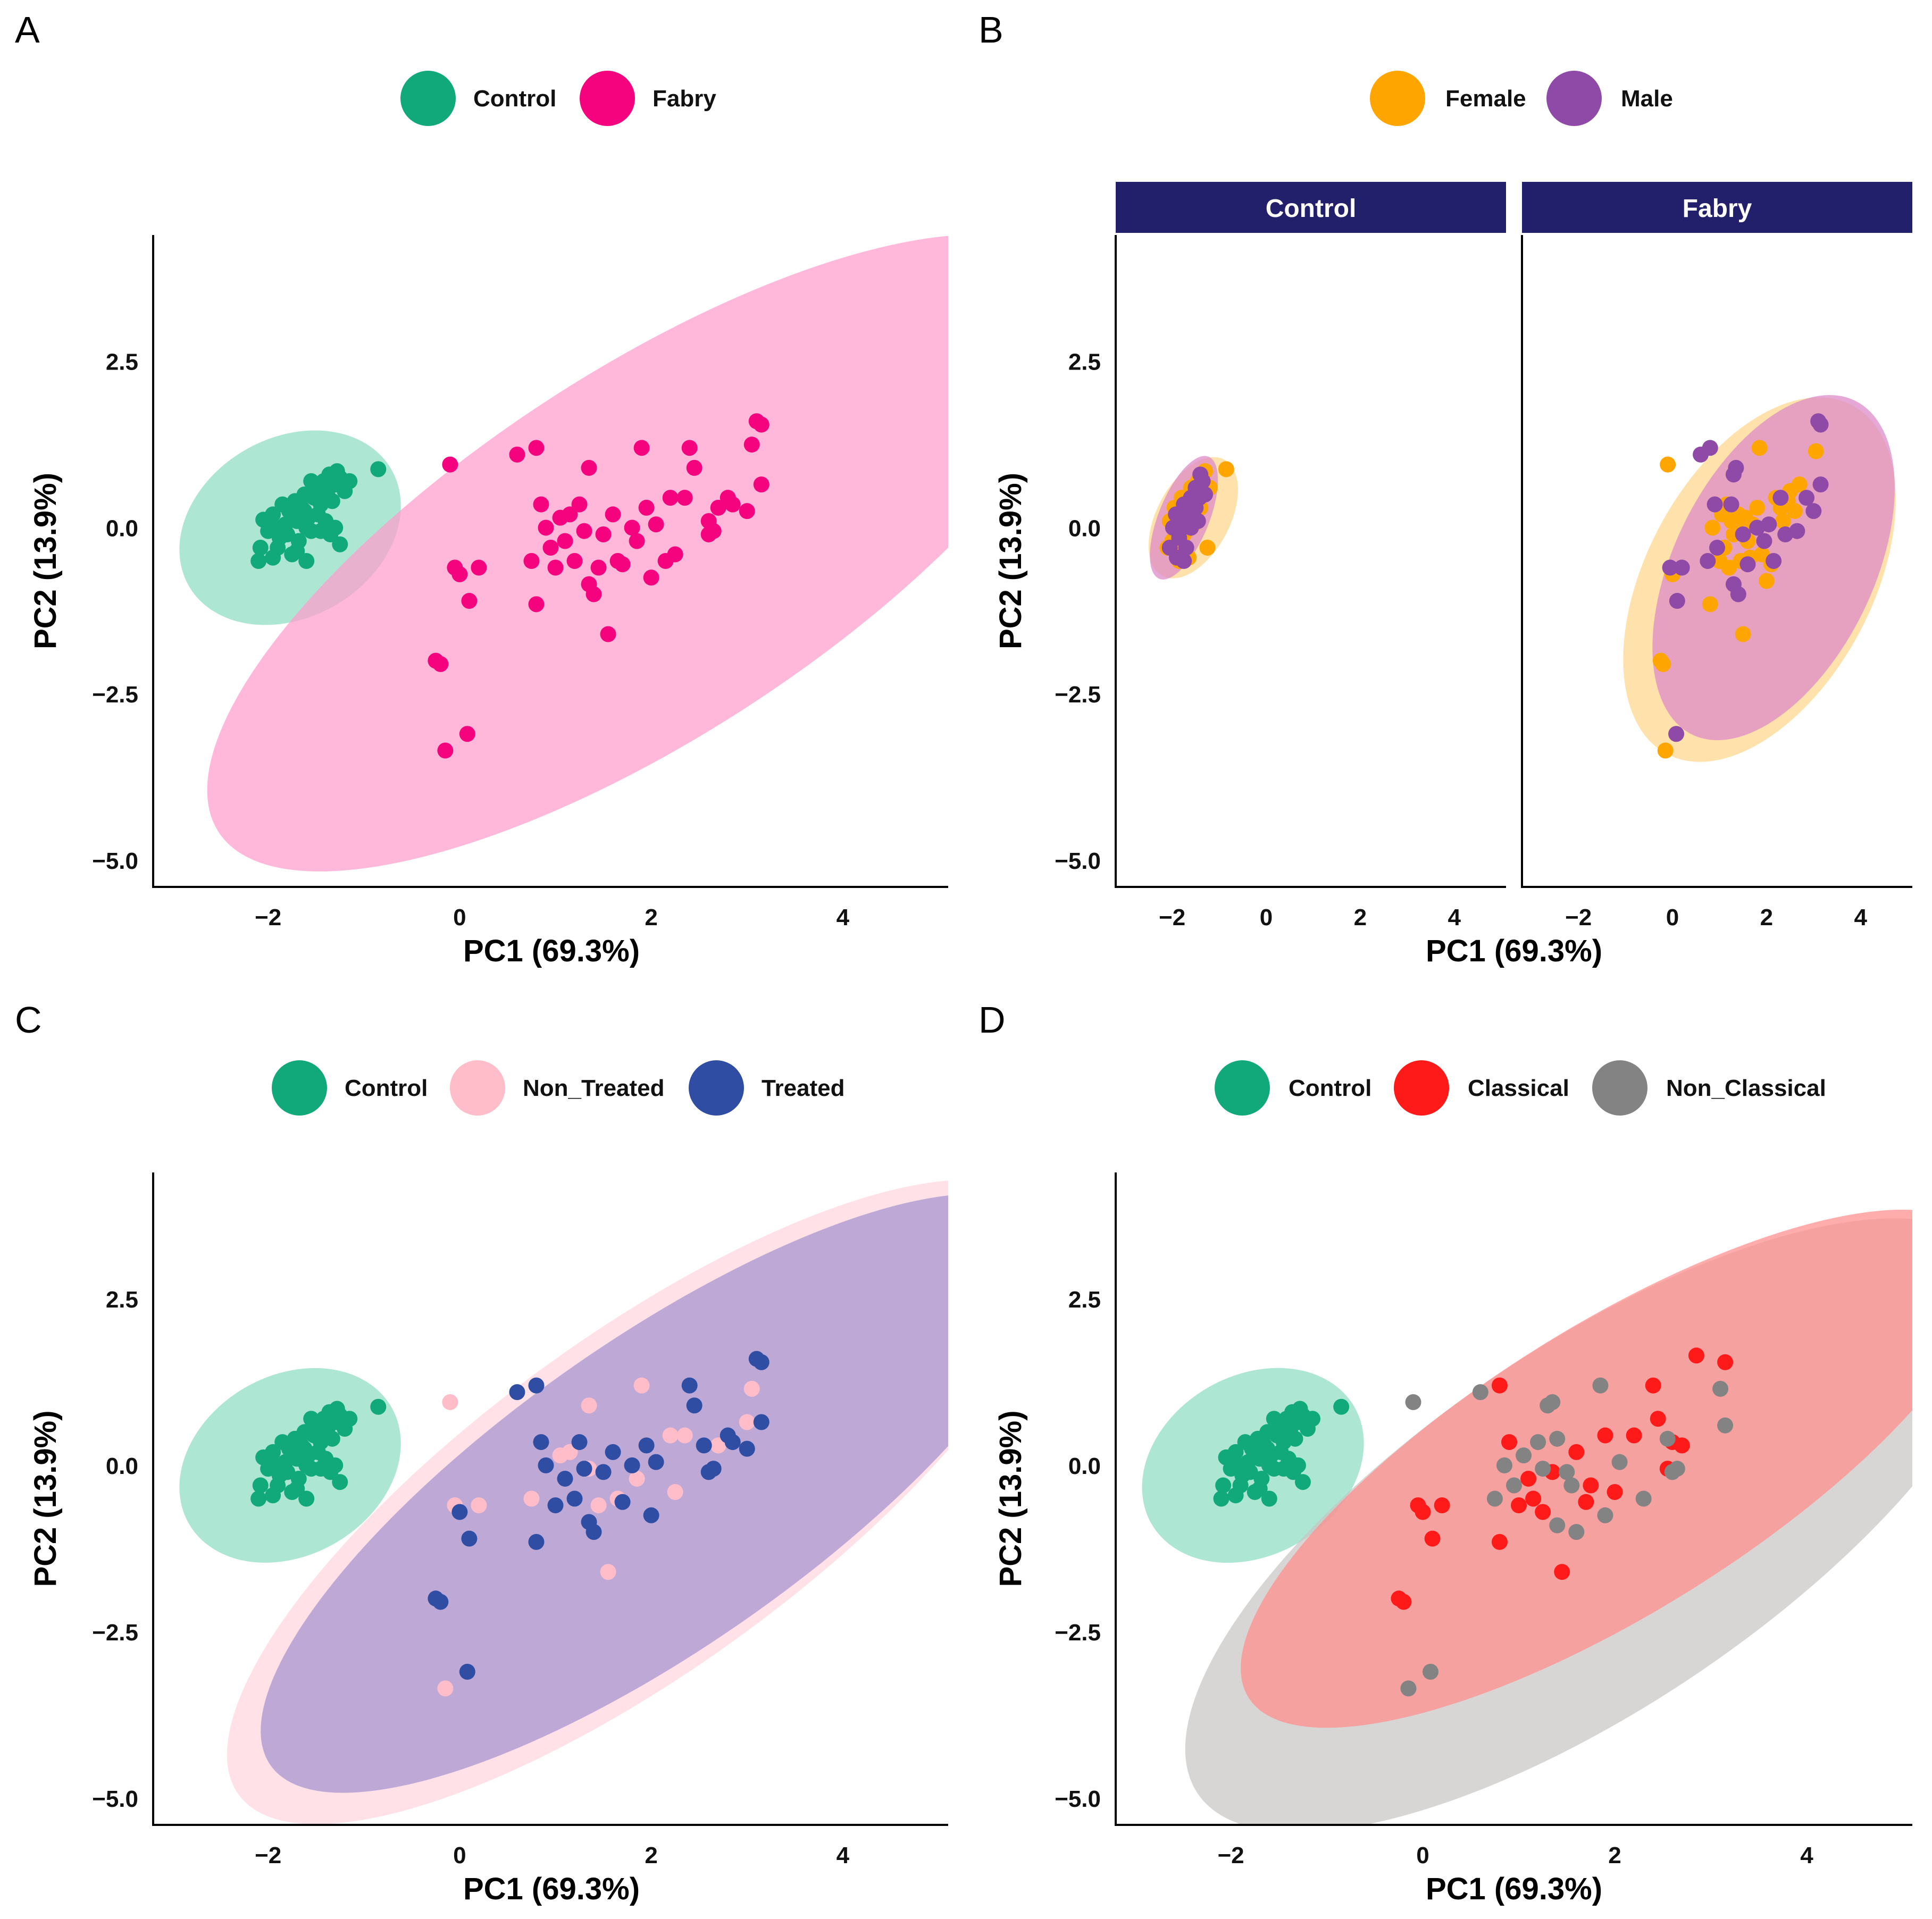 The height and width of the screenshot is (1919, 1932). I want to click on legend-swatch-non-treated-icon, so click(477, 1088).